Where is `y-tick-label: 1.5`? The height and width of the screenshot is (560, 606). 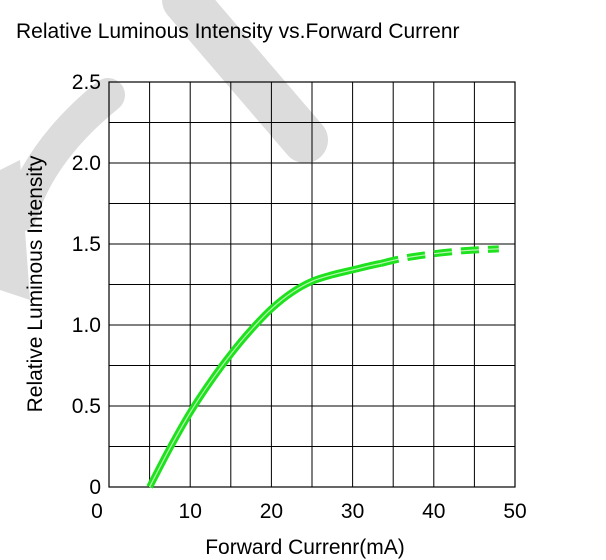 y-tick-label: 1.5 is located at coordinates (86, 244).